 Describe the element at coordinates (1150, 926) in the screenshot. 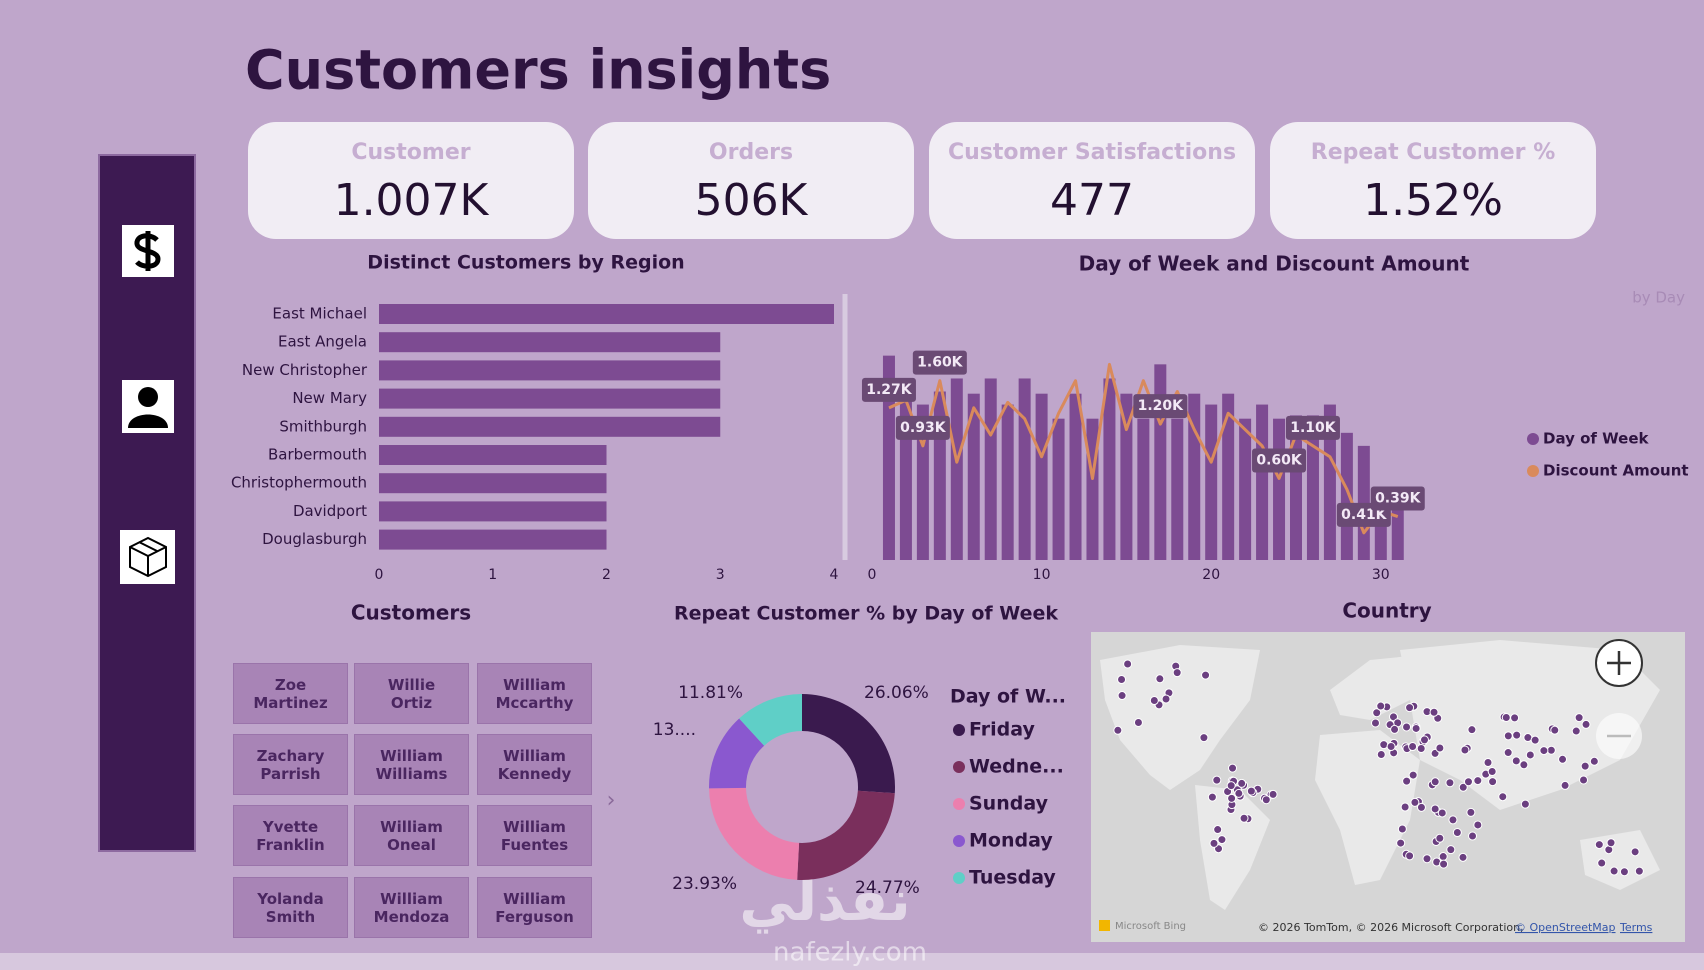

I see `map-brand: Microsoft Bing` at that location.